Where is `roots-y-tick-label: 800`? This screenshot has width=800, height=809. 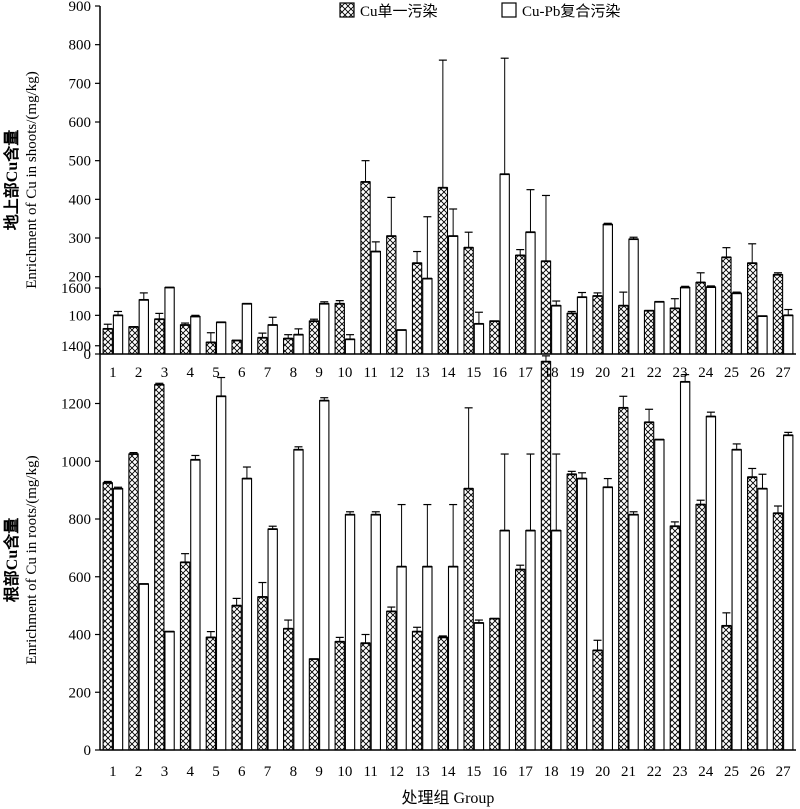 roots-y-tick-label: 800 is located at coordinates (80, 520).